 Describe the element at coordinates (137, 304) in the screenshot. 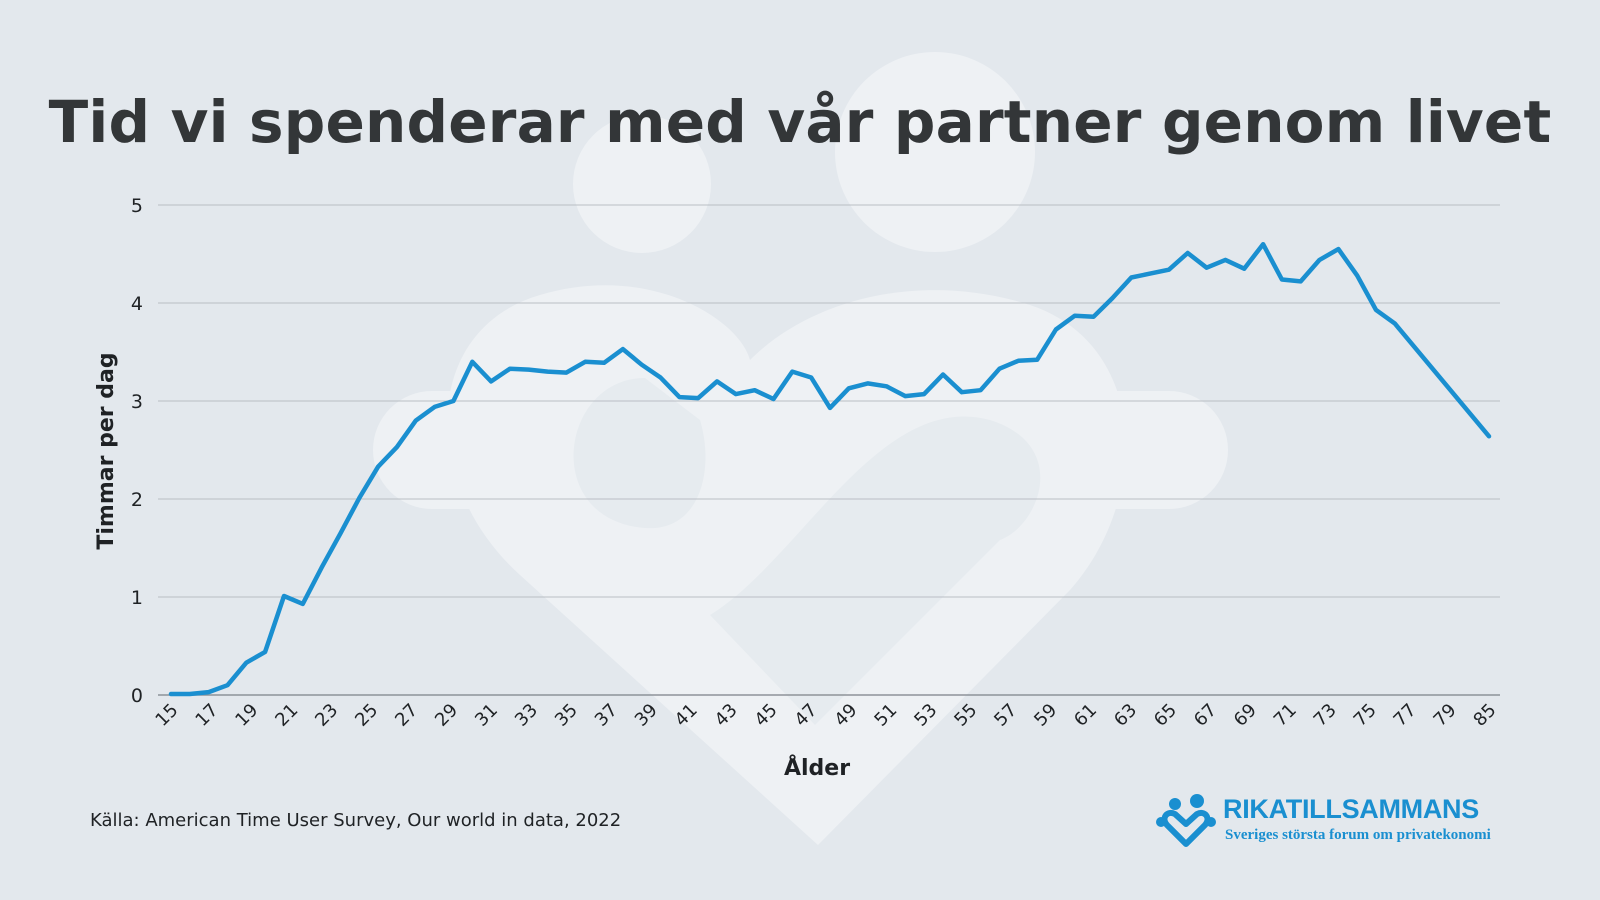

I see `y-tick-label: 4` at that location.